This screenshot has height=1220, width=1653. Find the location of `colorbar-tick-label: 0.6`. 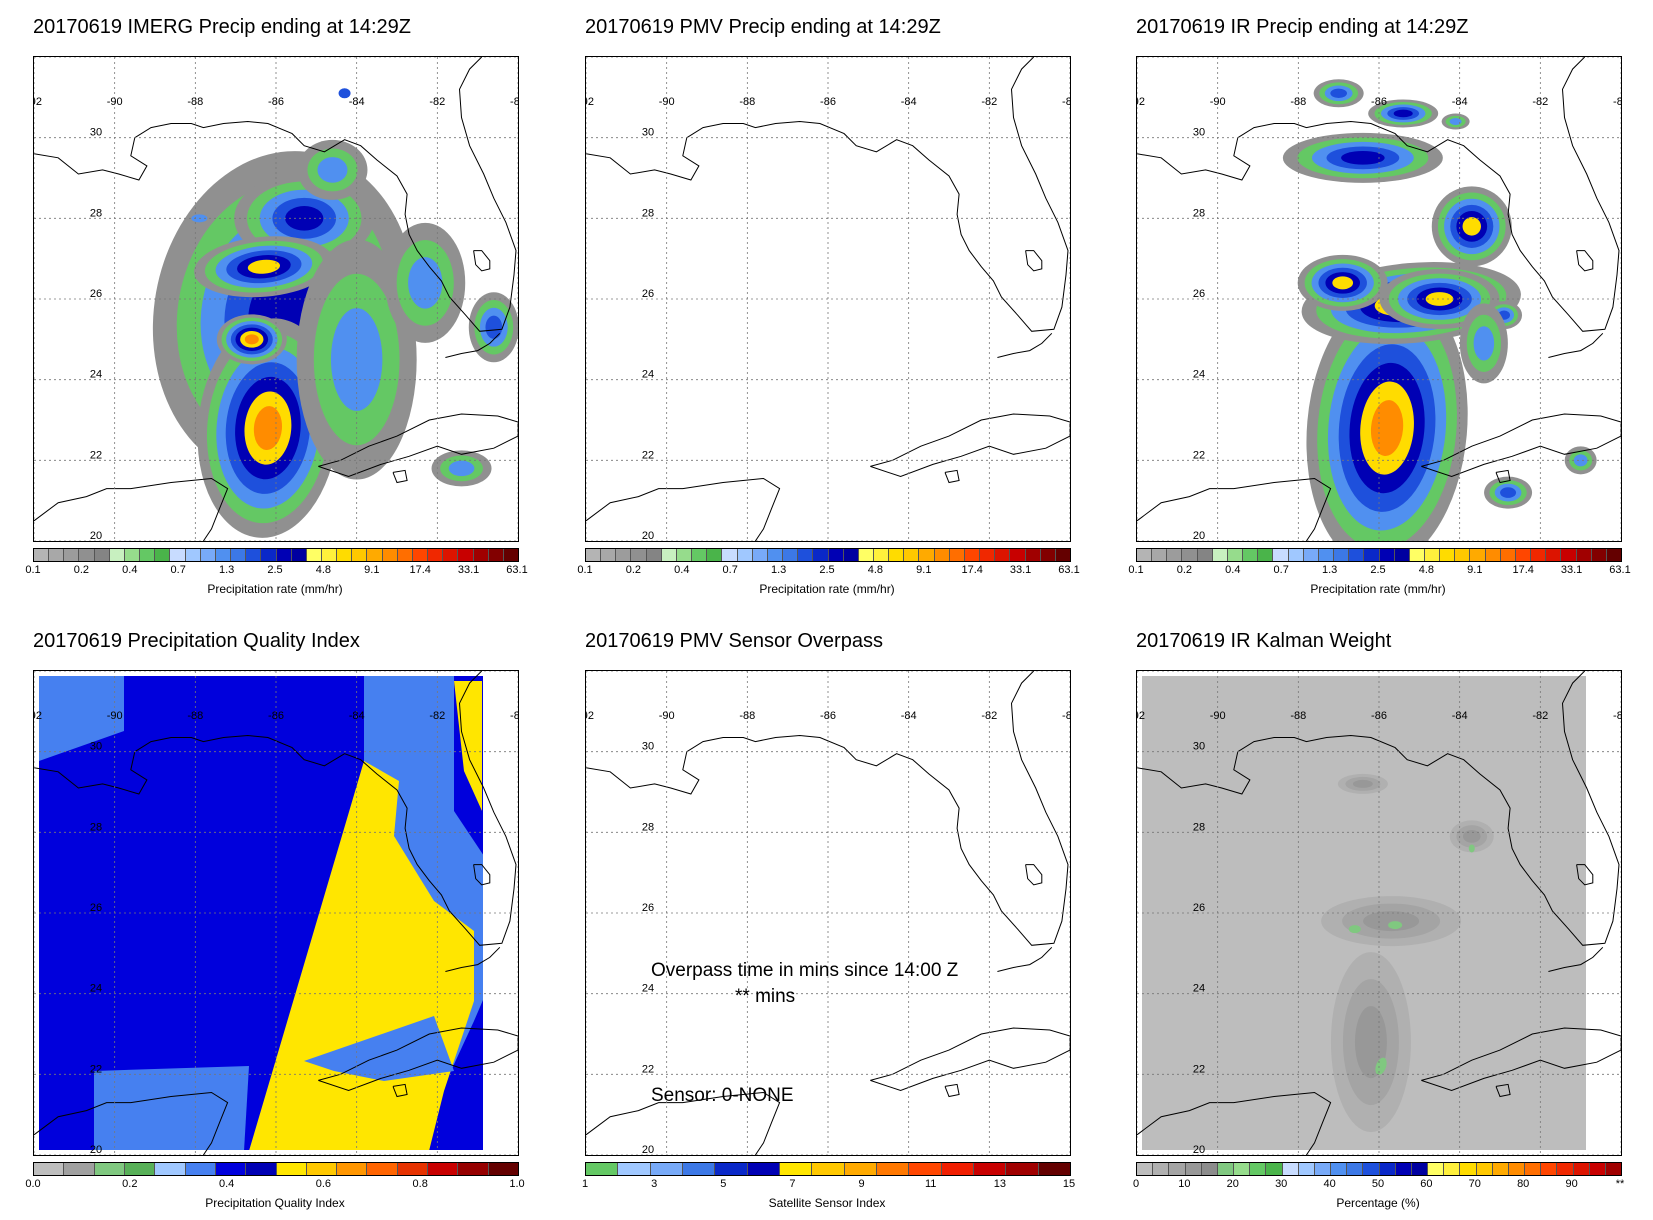

colorbar-tick-label: 0.6 is located at coordinates (323, 1184).